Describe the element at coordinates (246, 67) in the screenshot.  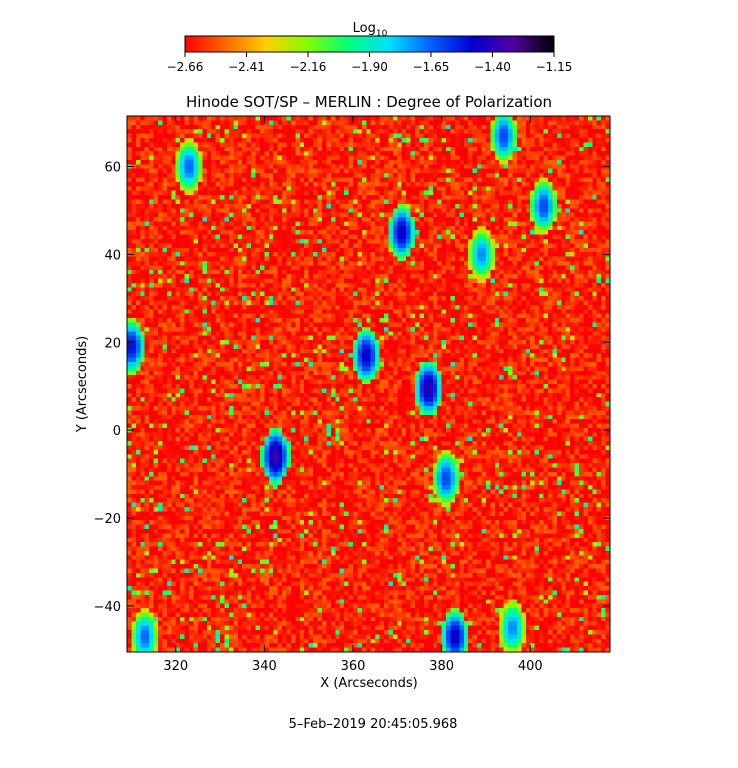
I see `colorbar-tick-label: −2.41` at that location.